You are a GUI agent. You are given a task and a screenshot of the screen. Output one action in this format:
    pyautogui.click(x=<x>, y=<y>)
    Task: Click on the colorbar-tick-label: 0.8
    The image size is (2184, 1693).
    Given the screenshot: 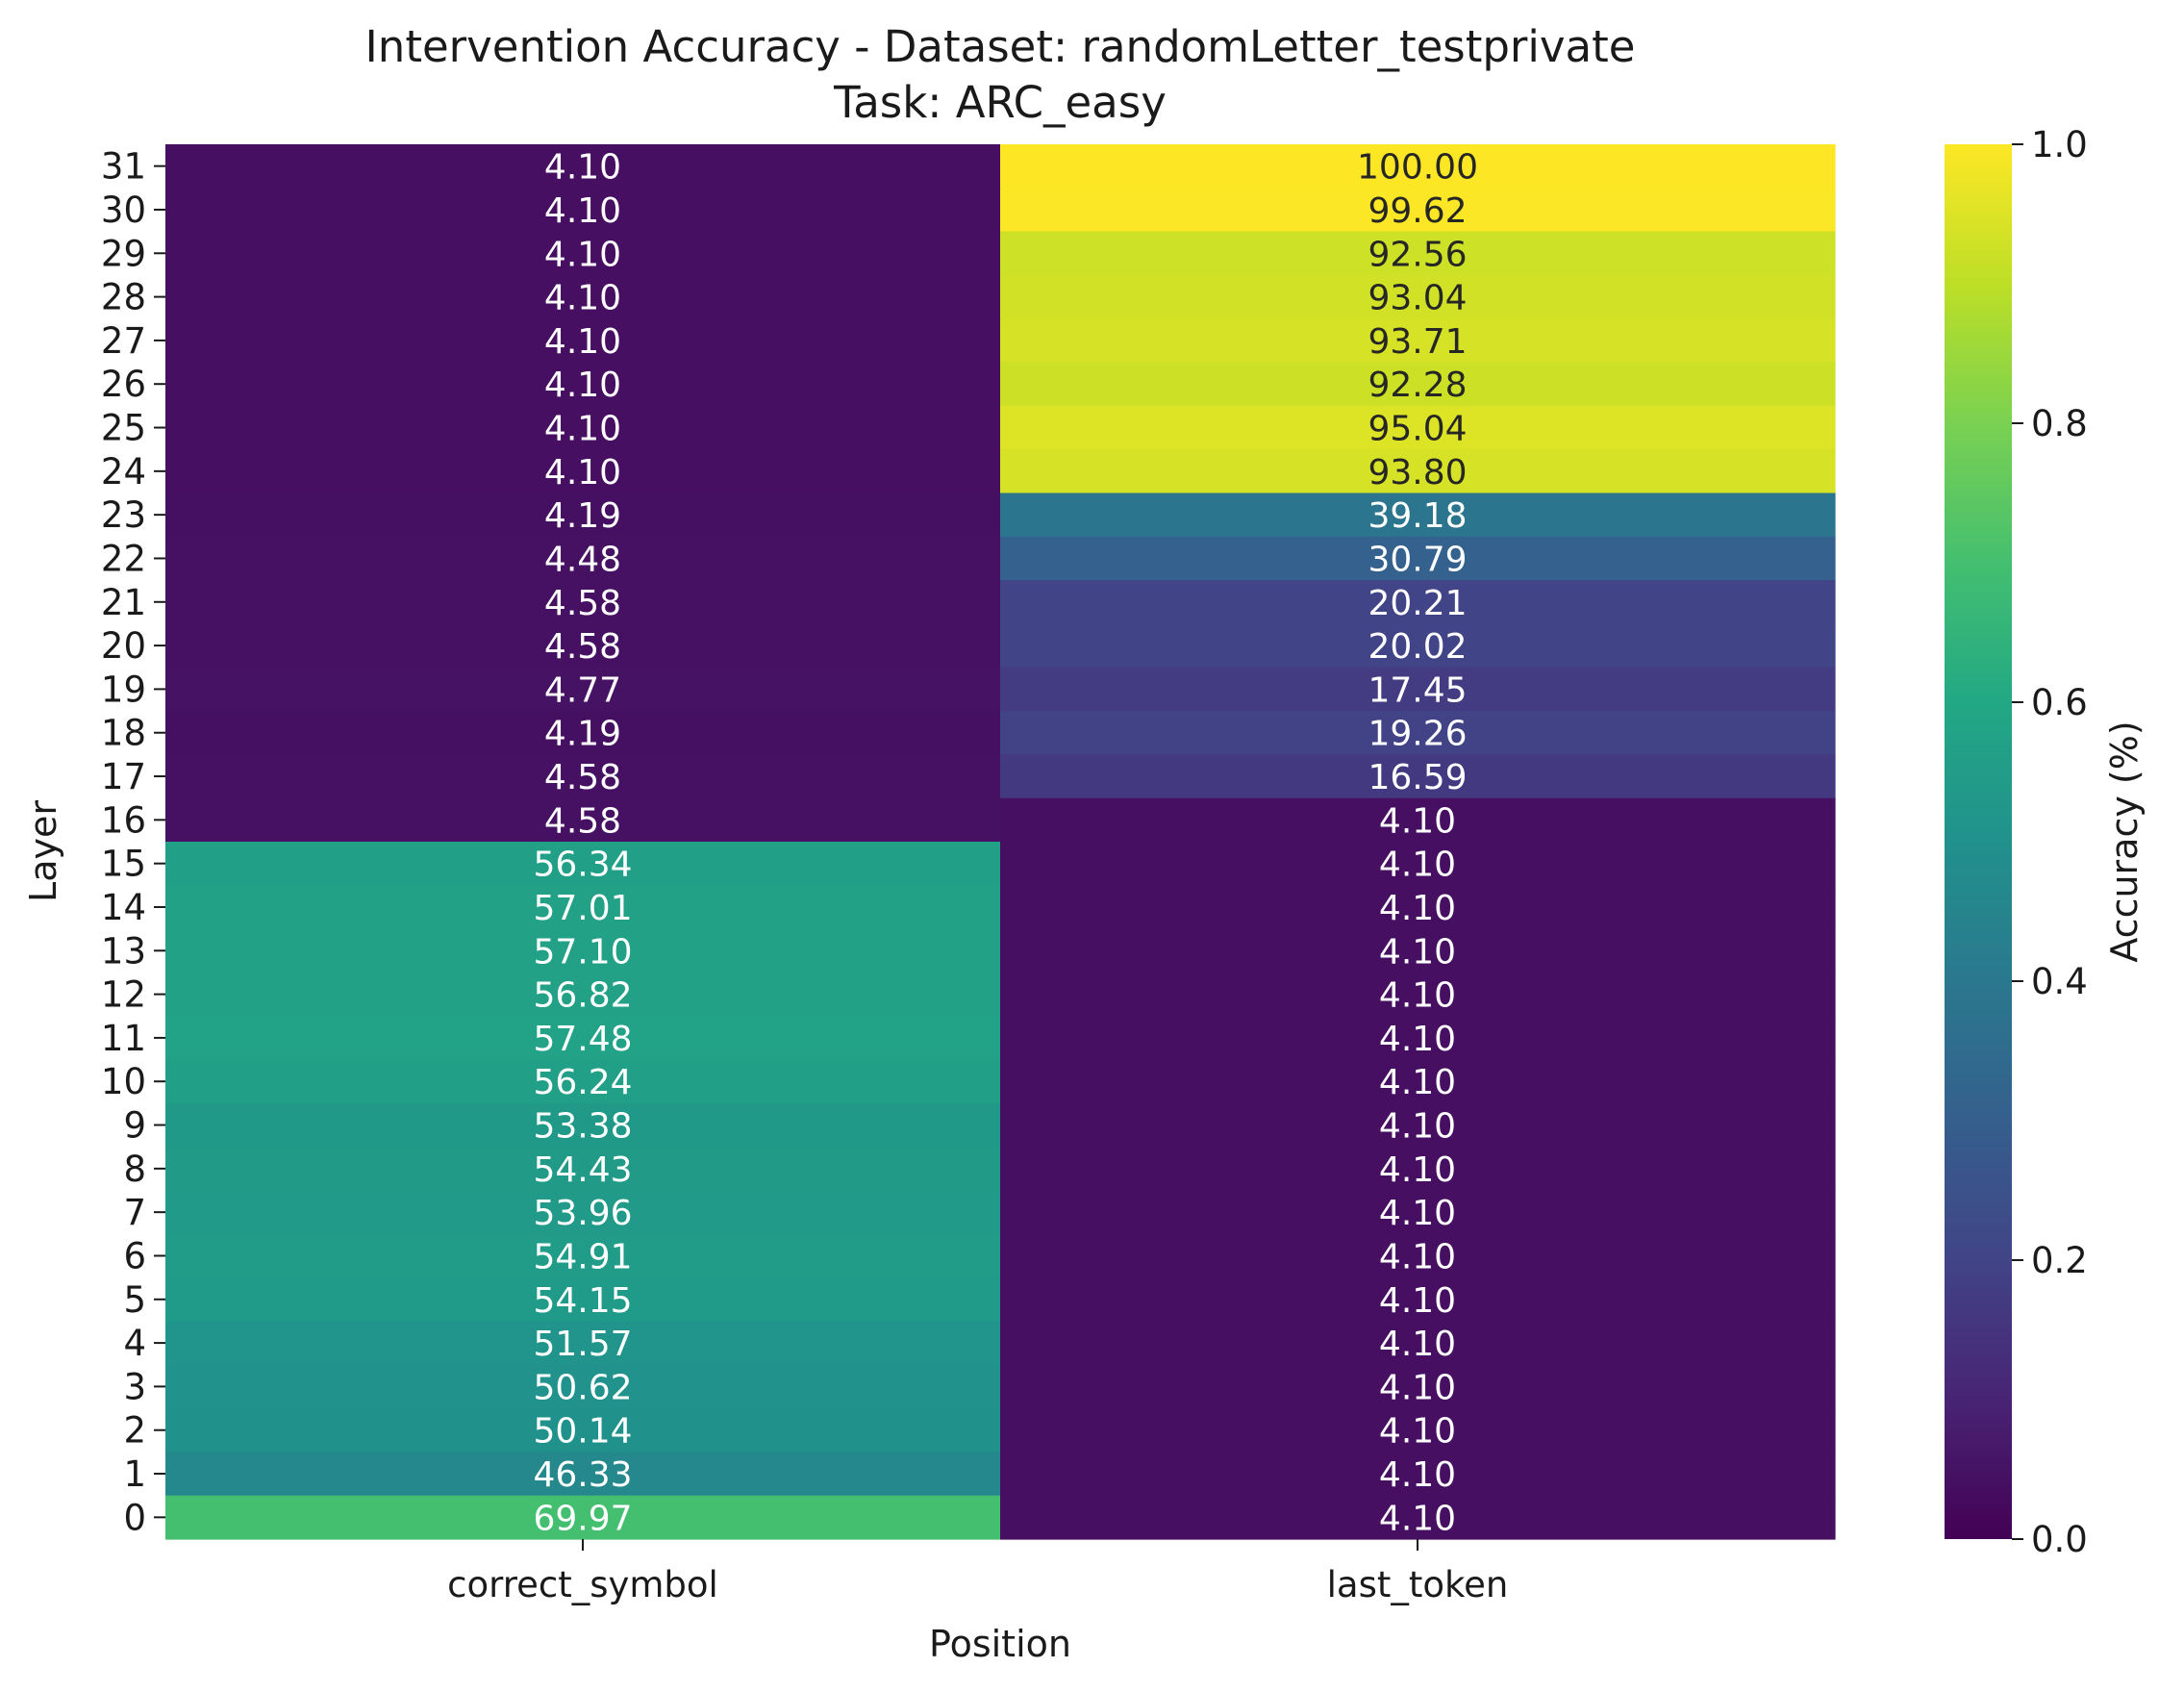 What is the action you would take?
    pyautogui.click(x=2060, y=423)
    